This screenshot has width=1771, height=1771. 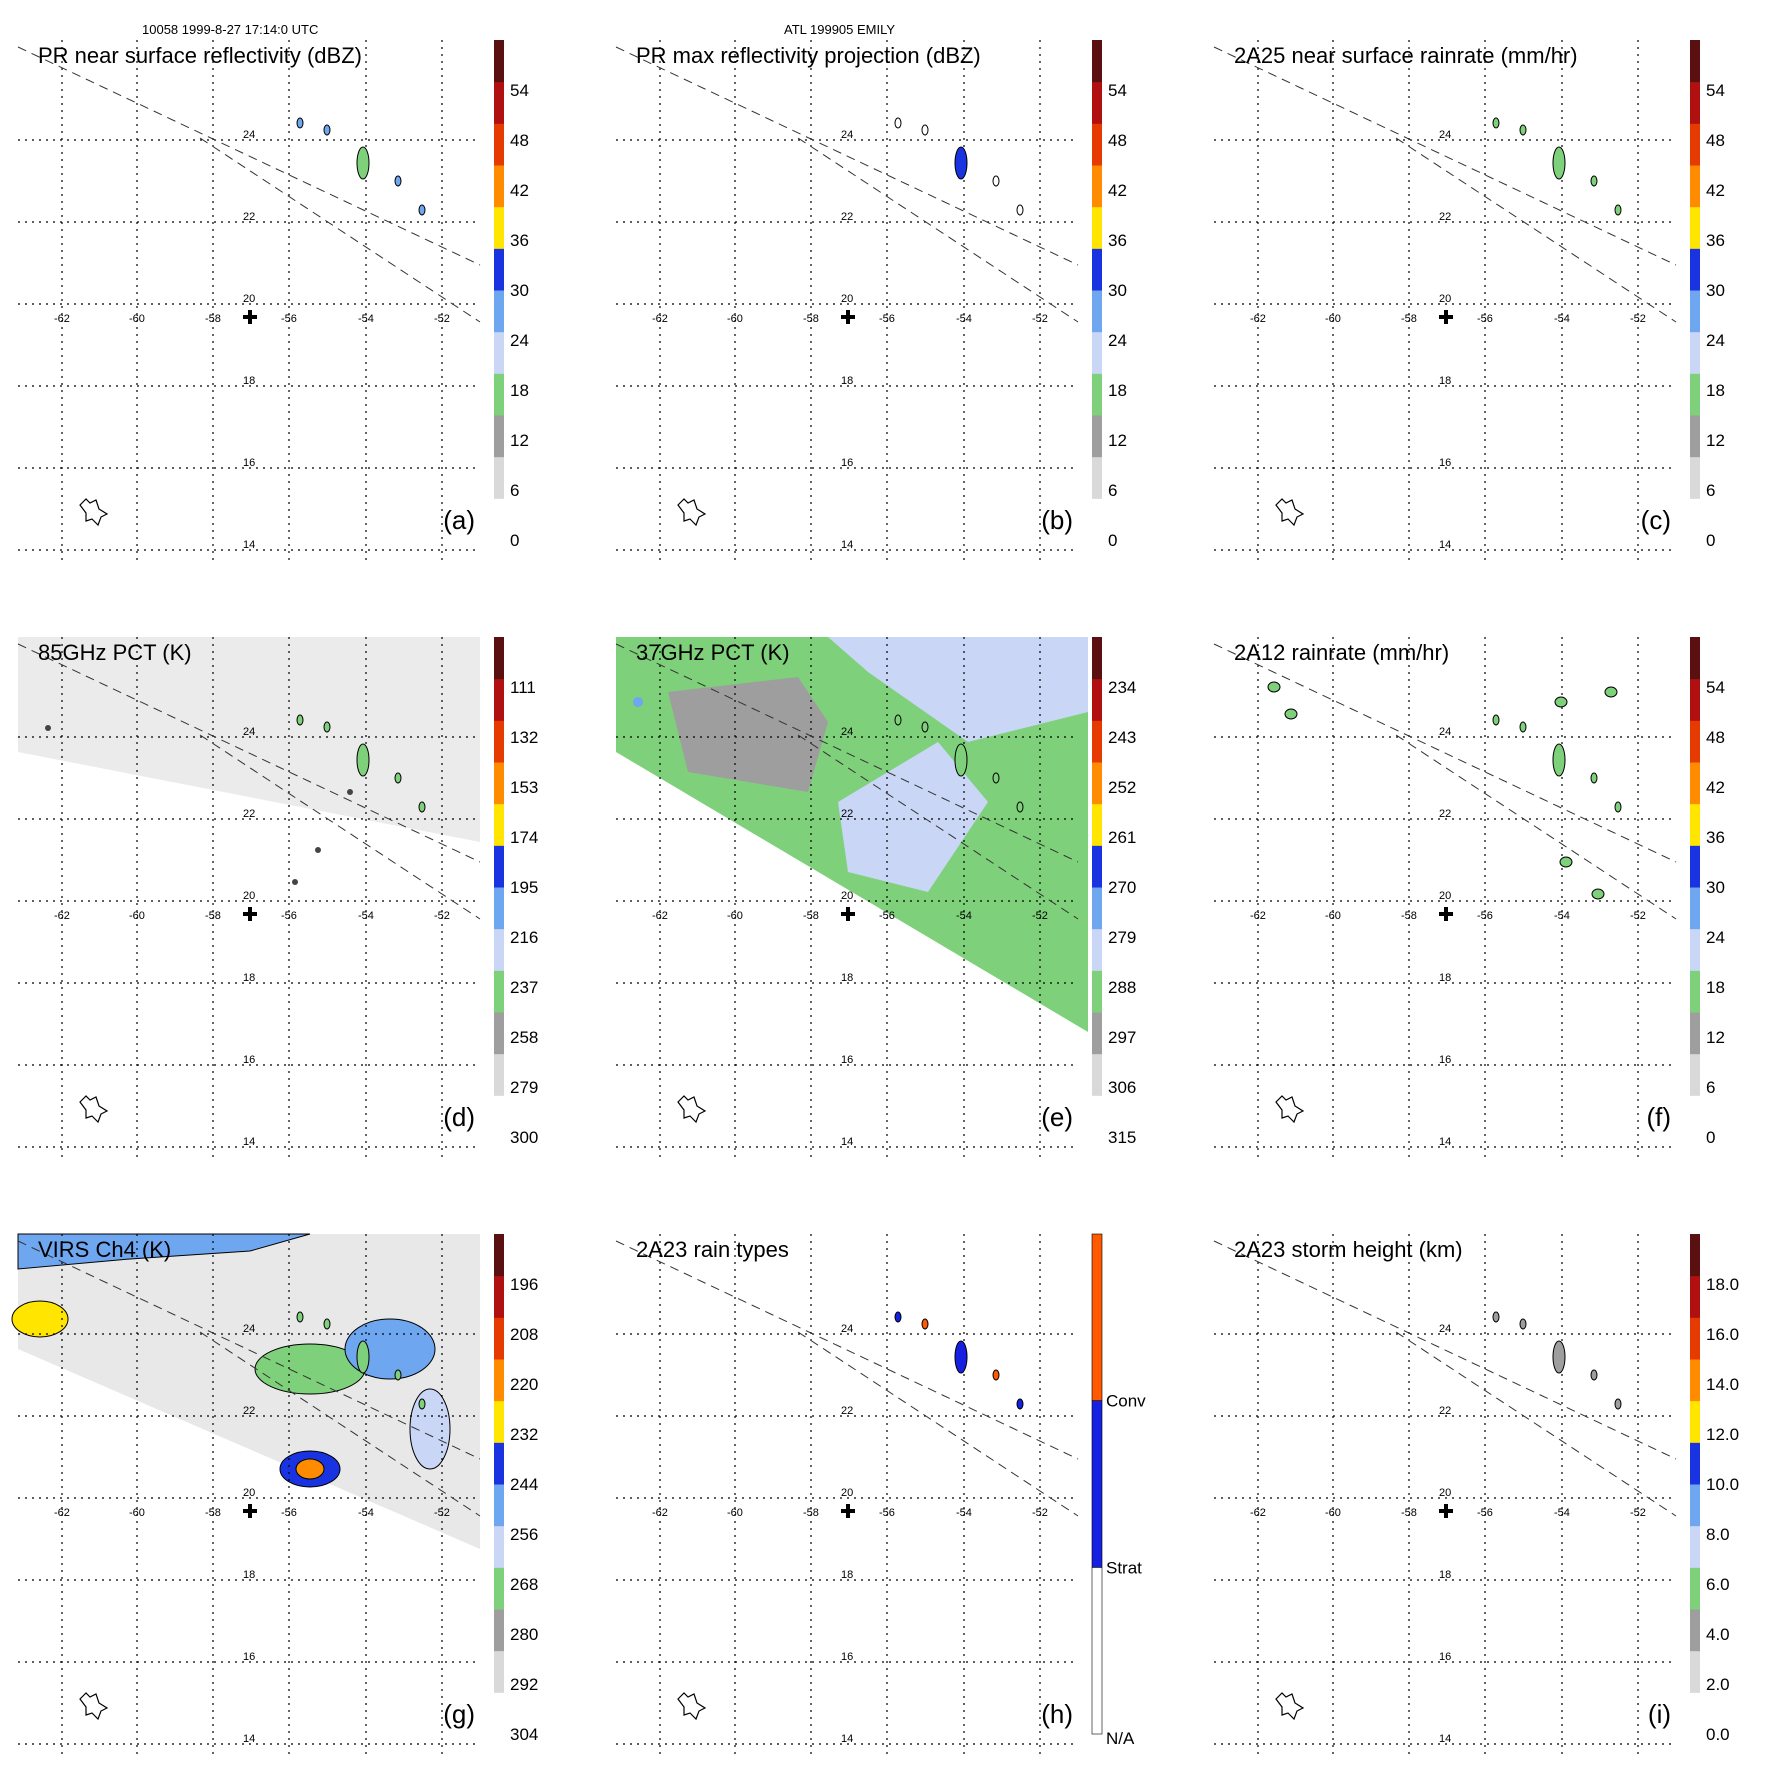 I want to click on colorbar-label: 196, so click(x=524, y=1284).